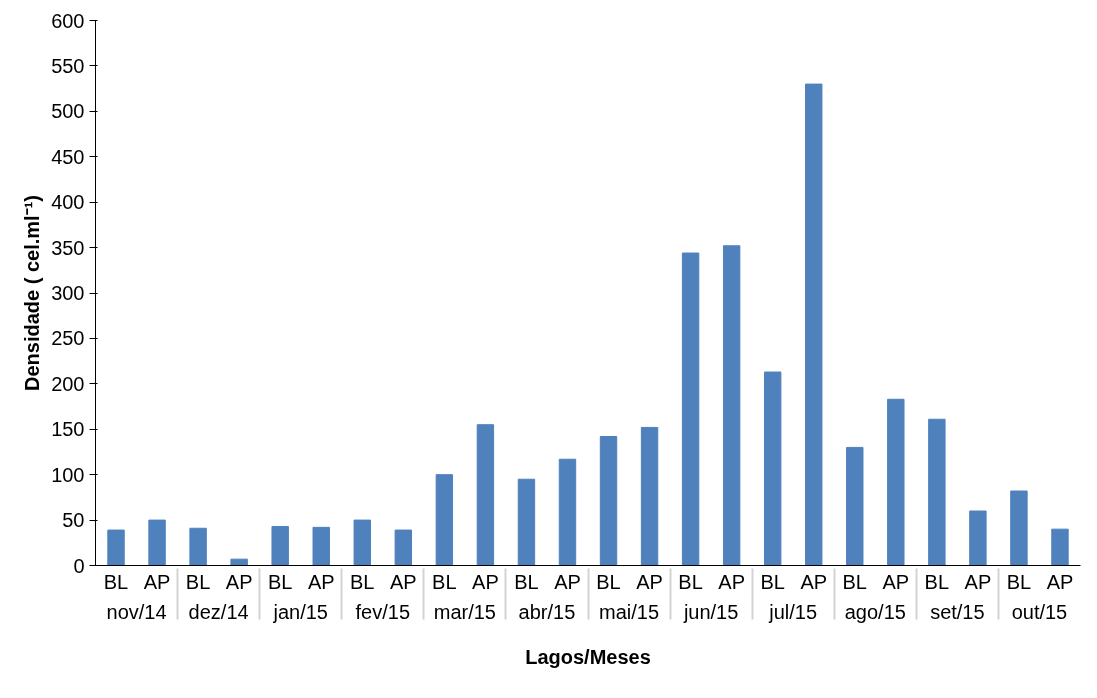 Image resolution: width=1097 pixels, height=698 pixels. What do you see at coordinates (68, 65) in the screenshot?
I see `y-tick-label: 550` at bounding box center [68, 65].